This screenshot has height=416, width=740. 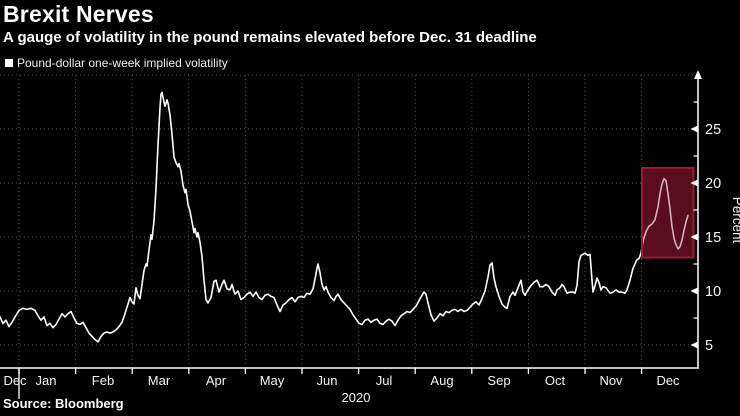 What do you see at coordinates (713, 130) in the screenshot?
I see `y-tick-label: 25` at bounding box center [713, 130].